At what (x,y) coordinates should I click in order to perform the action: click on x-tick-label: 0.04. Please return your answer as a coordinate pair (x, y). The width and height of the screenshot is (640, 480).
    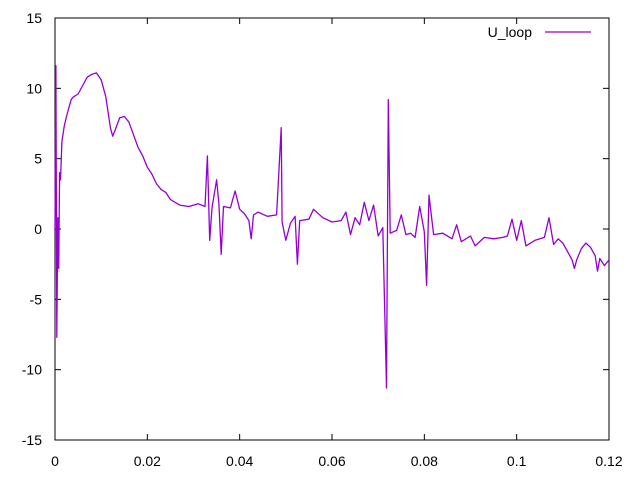
    Looking at the image, I should click on (239, 461).